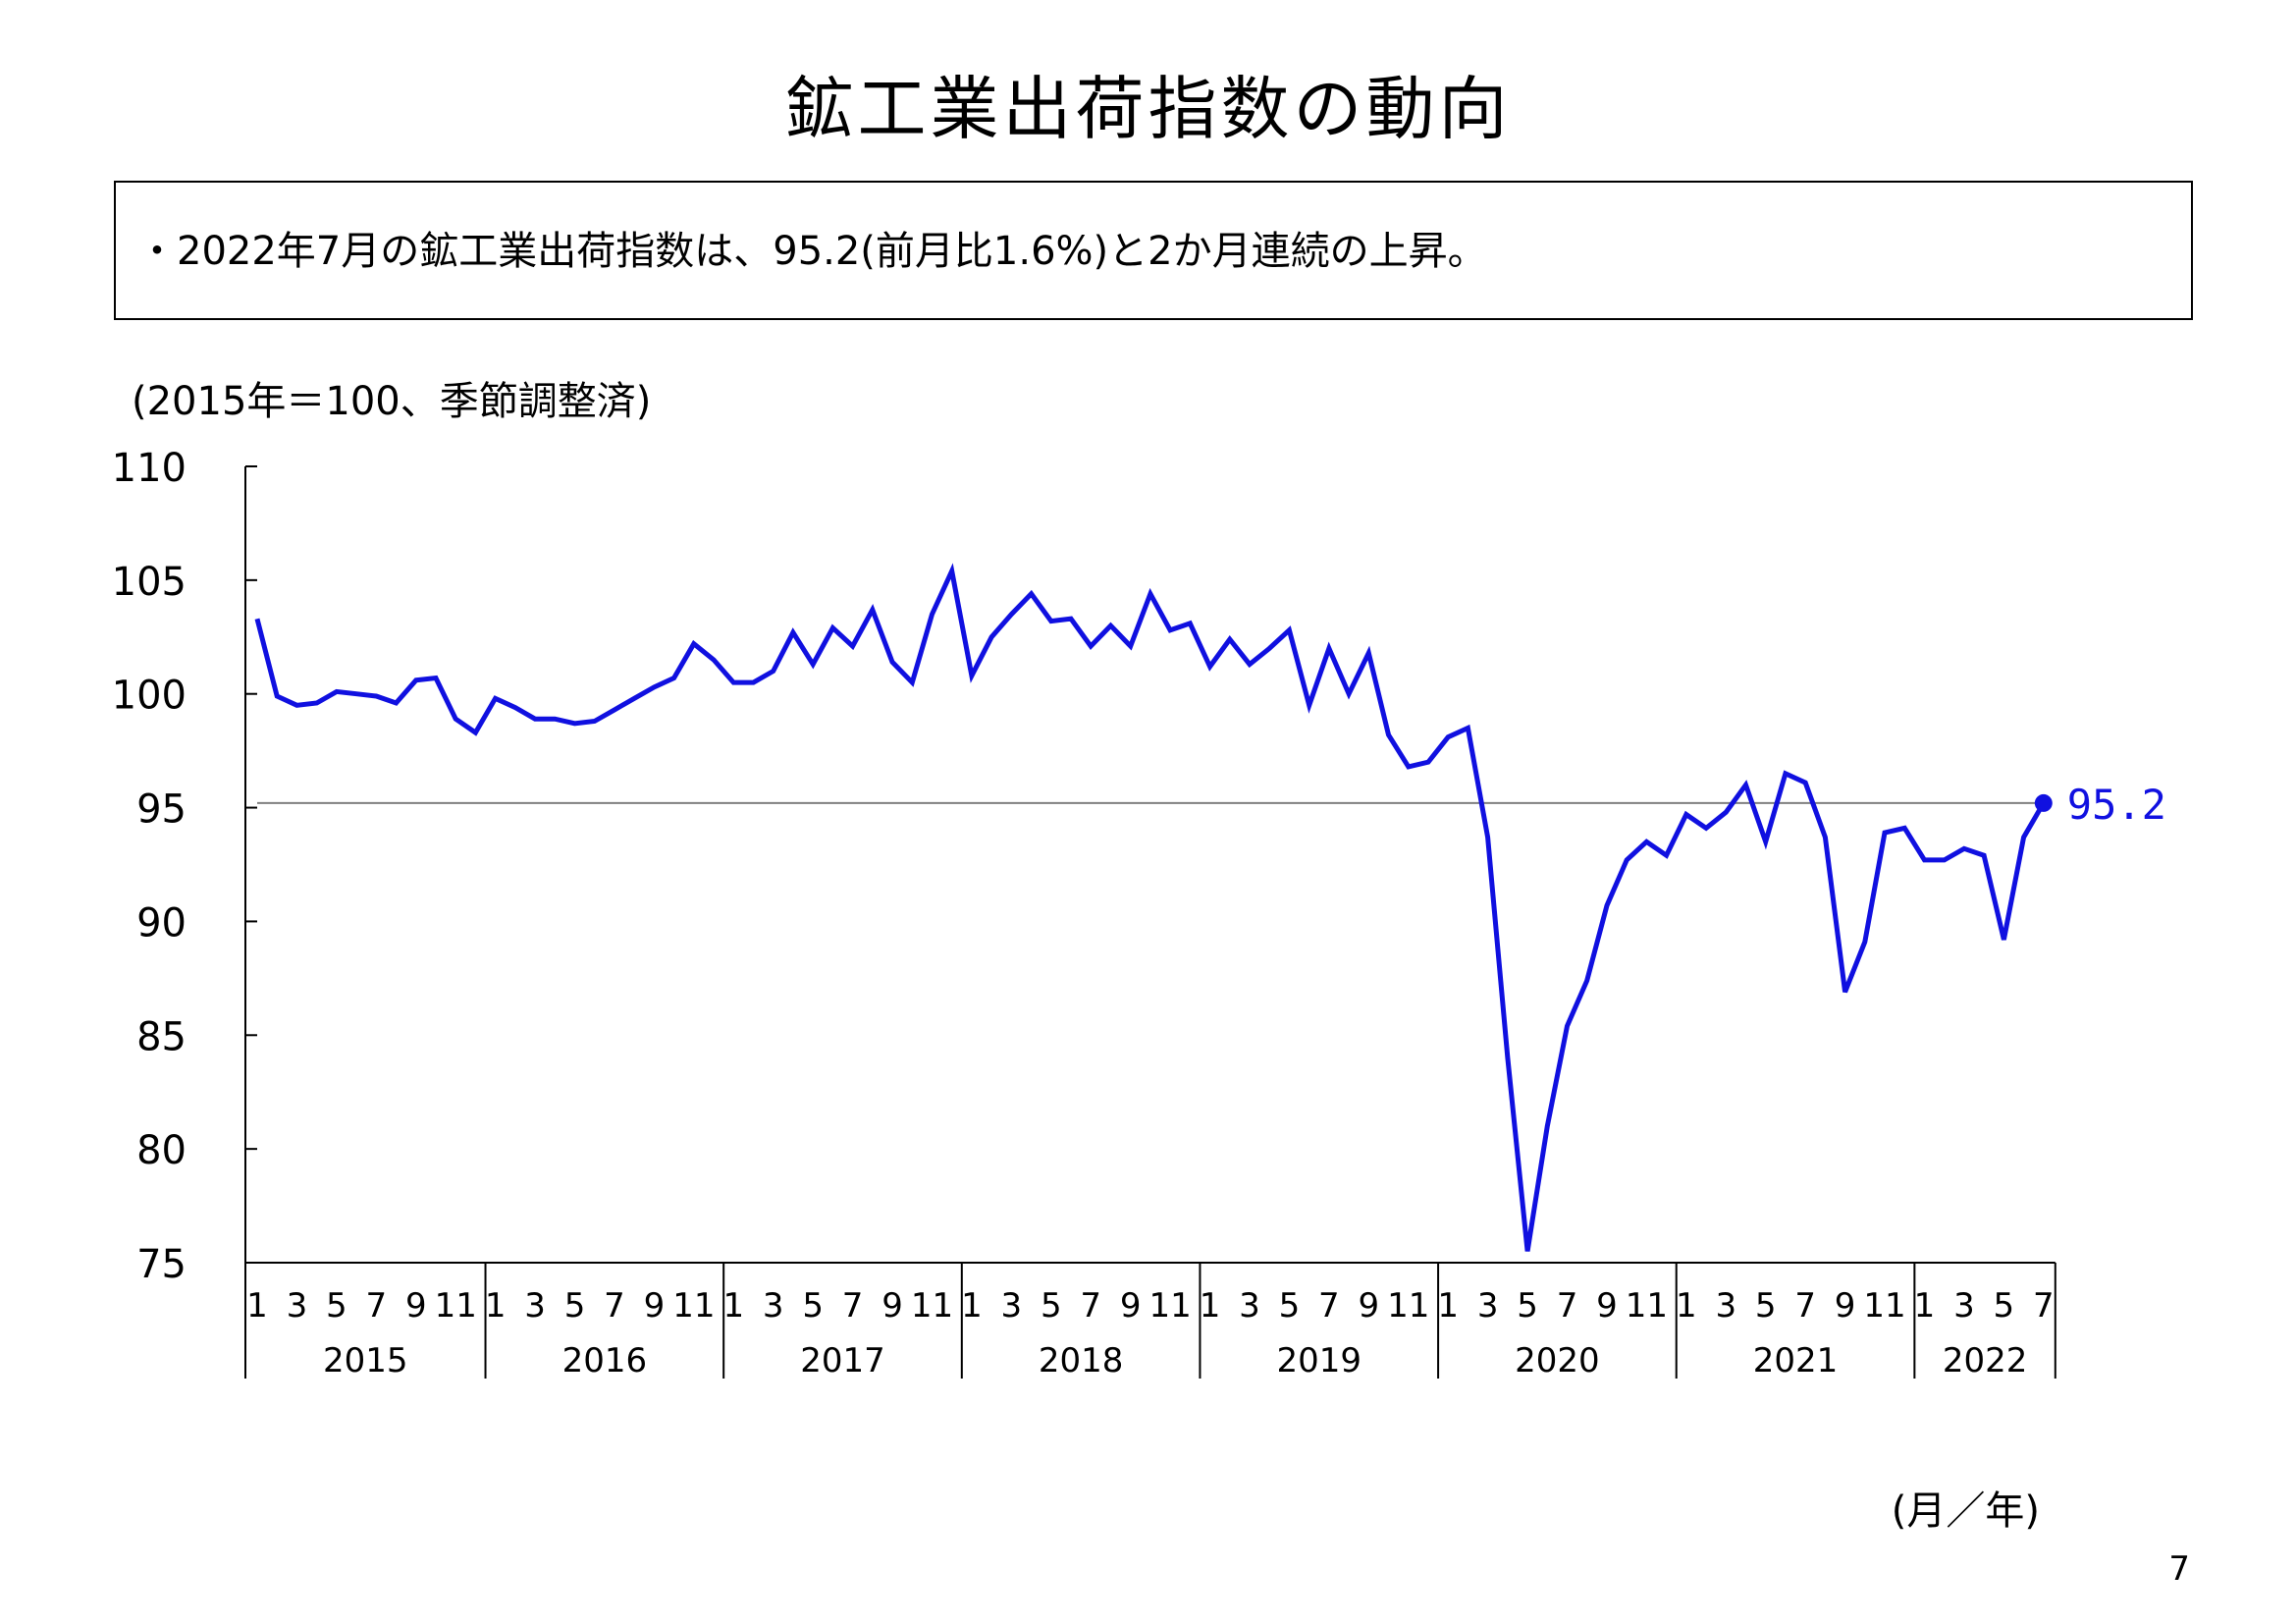  I want to click on x-axis-label: (月／年), so click(1966, 1511).